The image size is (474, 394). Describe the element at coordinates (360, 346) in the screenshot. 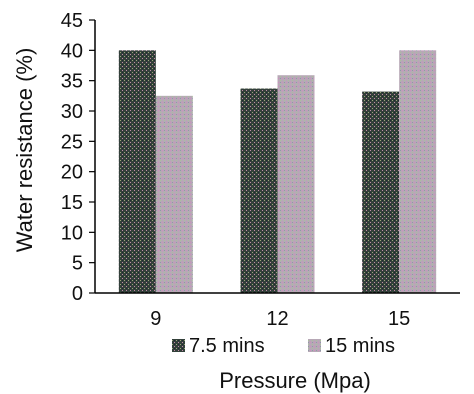

I see `legend-label: 15 mins` at that location.